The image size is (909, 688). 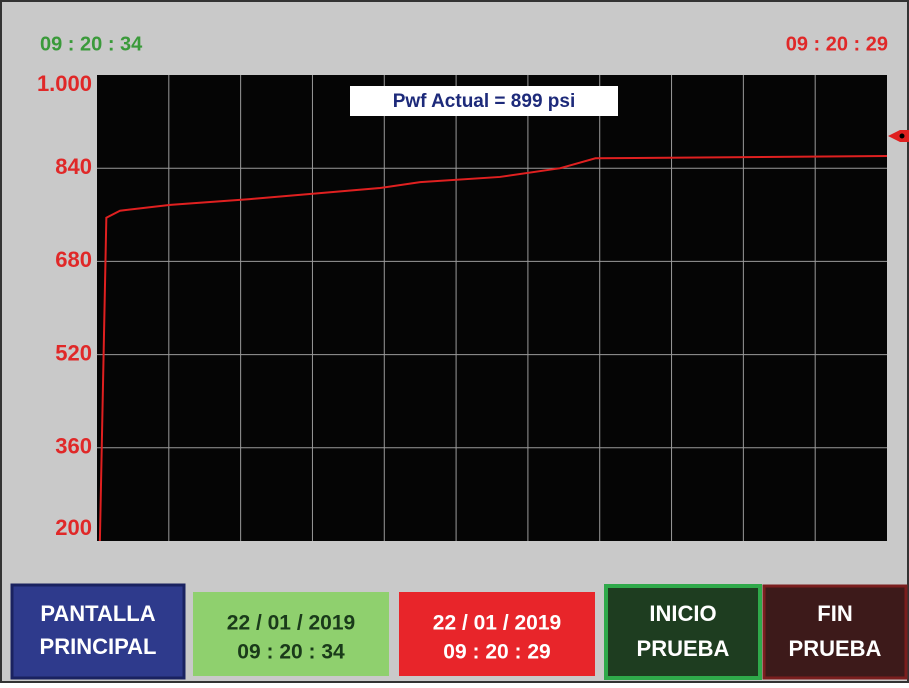 I want to click on button-label: INICIO, so click(x=682, y=613).